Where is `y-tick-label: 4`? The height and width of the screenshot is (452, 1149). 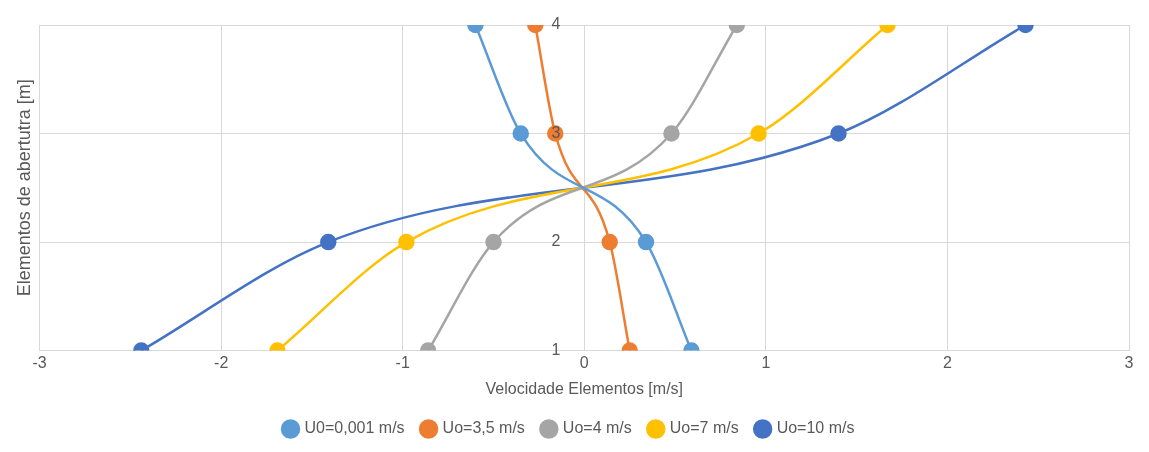
y-tick-label: 4 is located at coordinates (556, 24).